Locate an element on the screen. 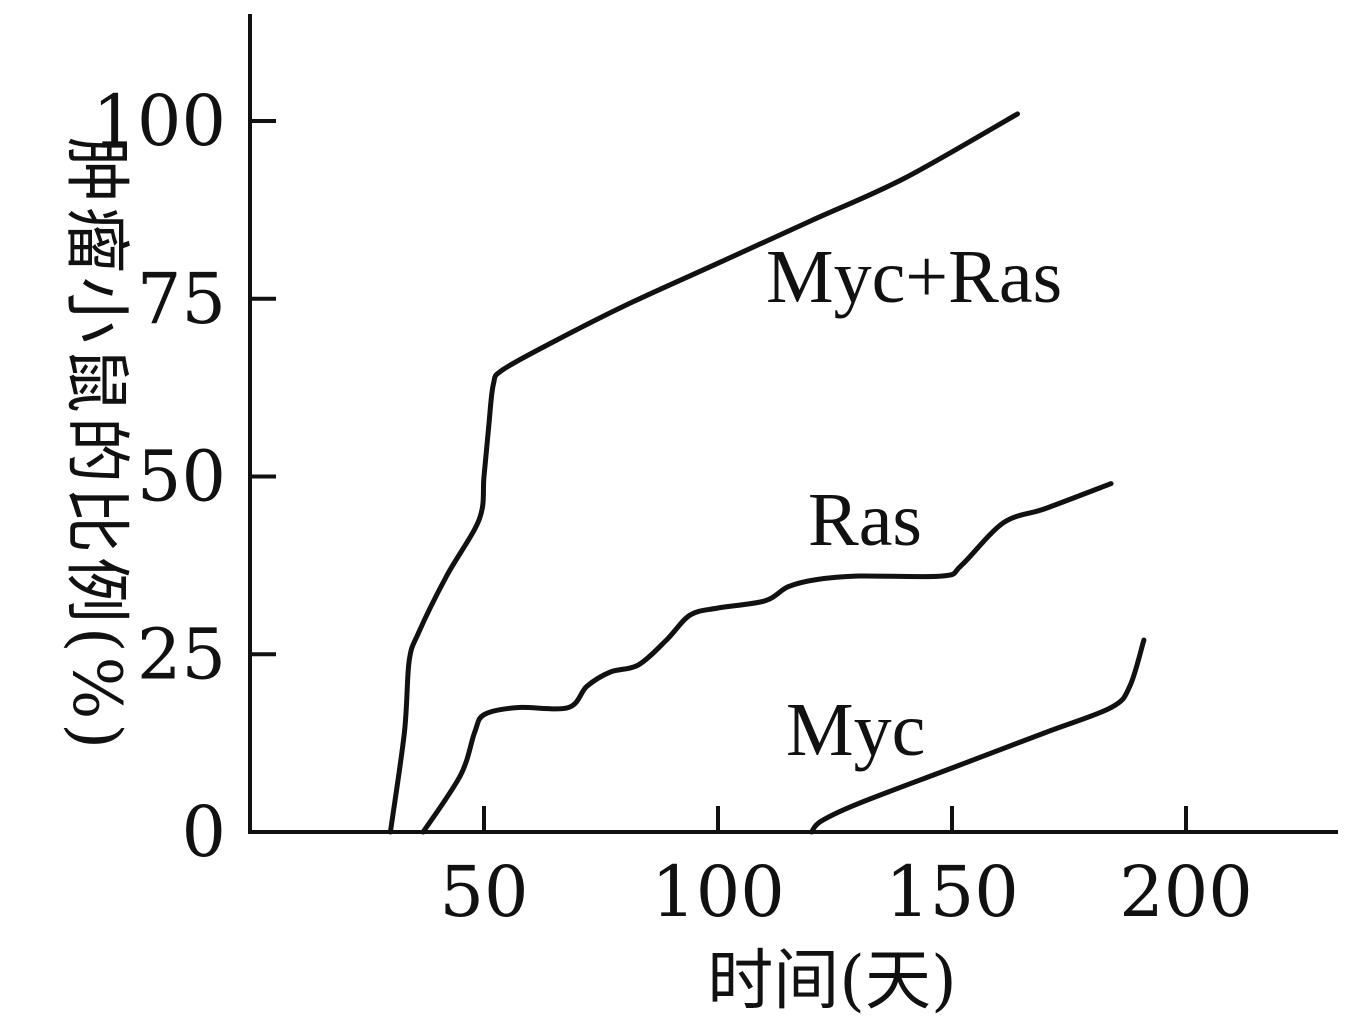 The height and width of the screenshot is (1024, 1349). x-tick-label: 50 is located at coordinates (483, 892).